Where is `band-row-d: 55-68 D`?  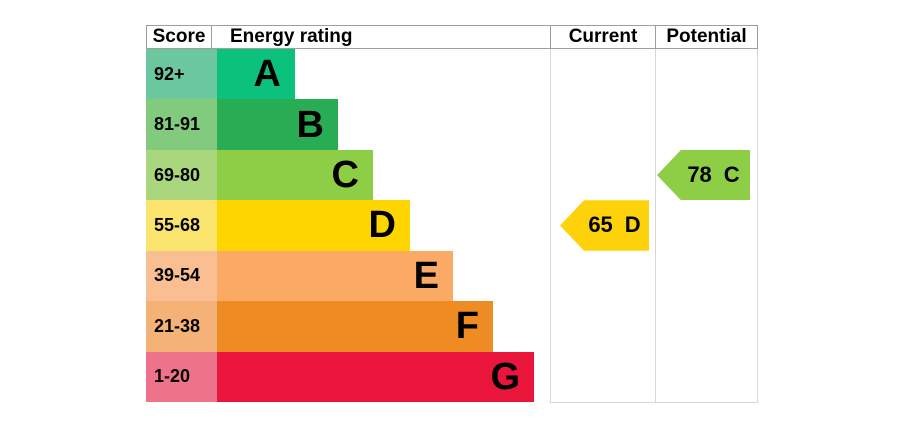 band-row-d: 55-68 D is located at coordinates (340, 225).